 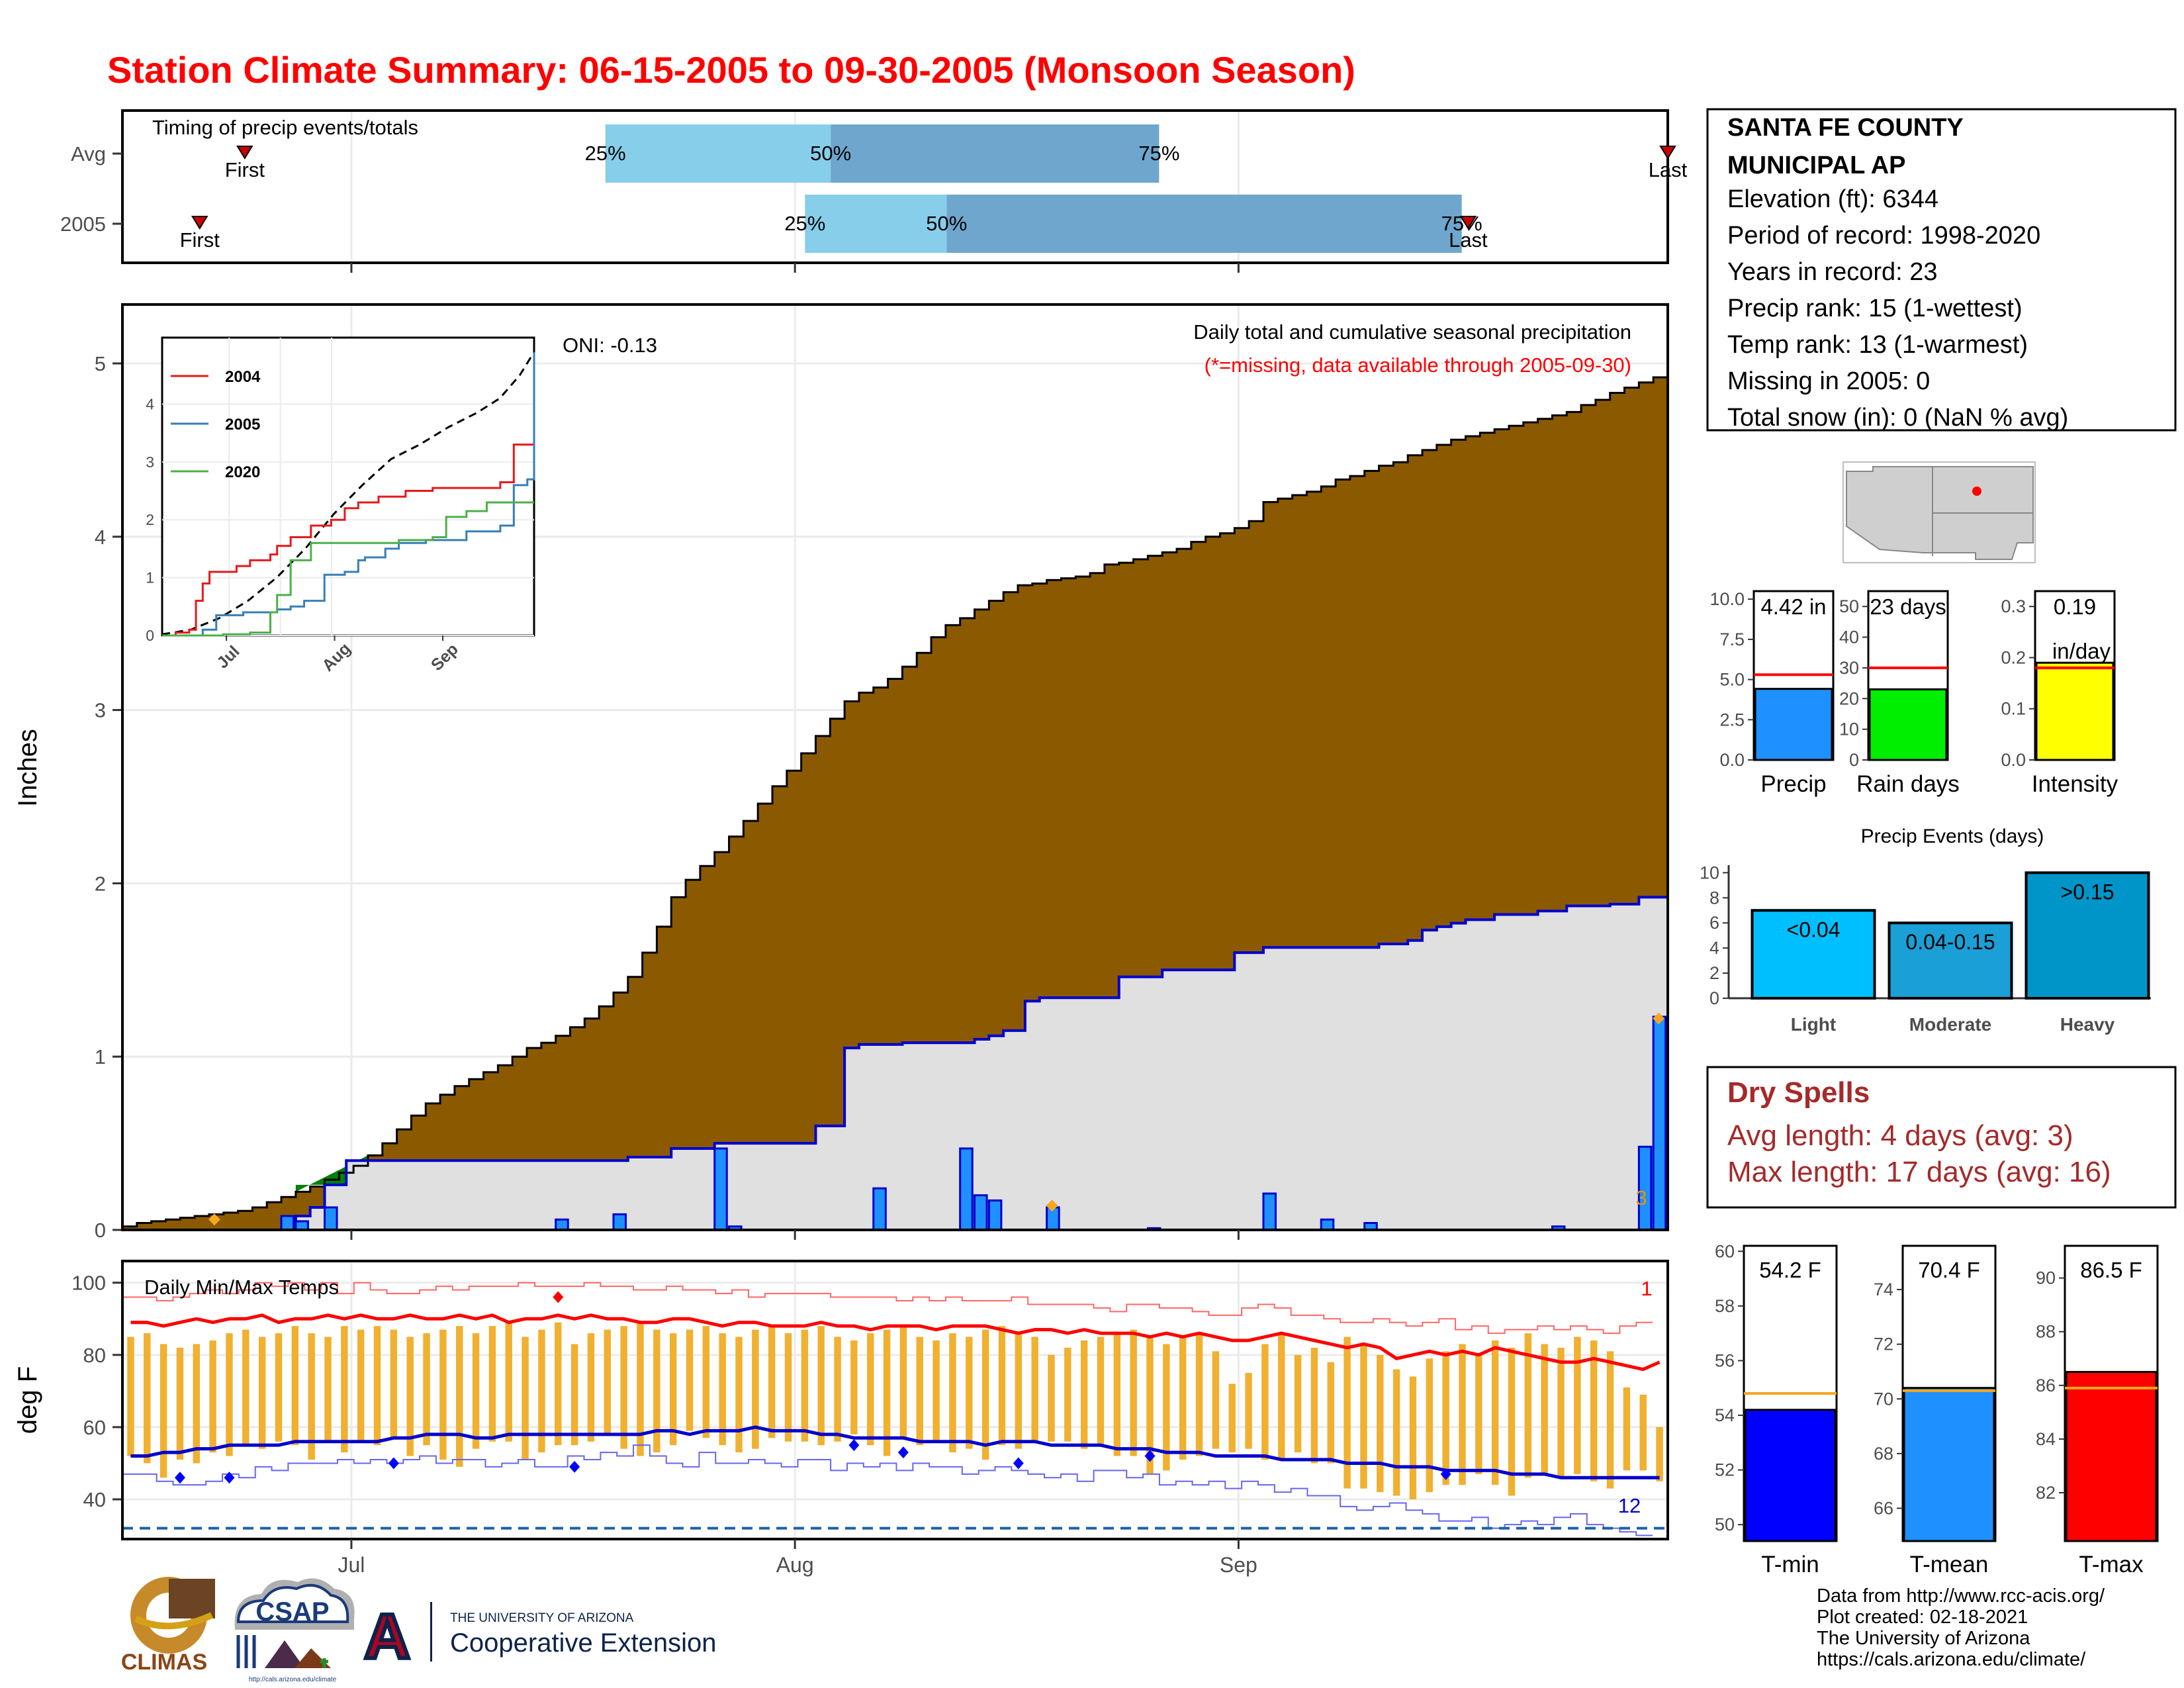 I want to click on temp-bar-value-label: 70.4 F, so click(x=1949, y=1270).